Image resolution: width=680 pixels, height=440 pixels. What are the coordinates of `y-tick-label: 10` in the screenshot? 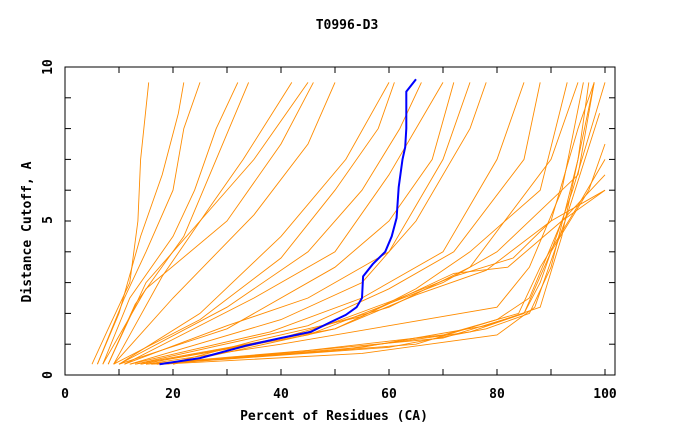 It's located at (48, 67).